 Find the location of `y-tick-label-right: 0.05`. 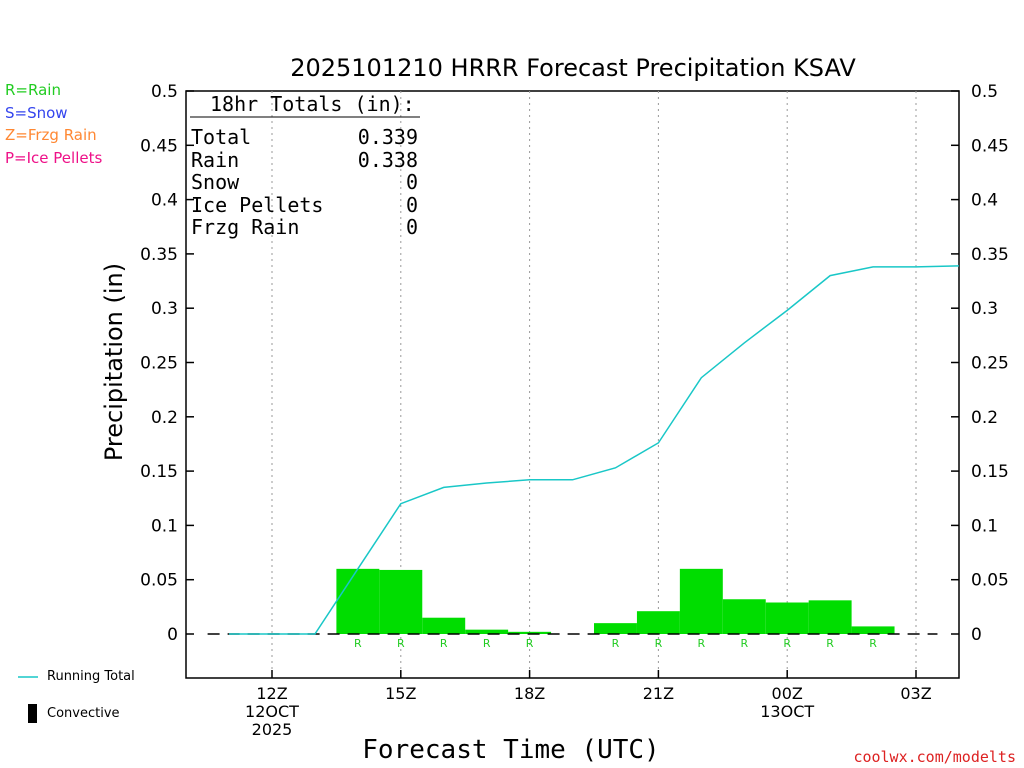

y-tick-label-right: 0.05 is located at coordinates (990, 581).